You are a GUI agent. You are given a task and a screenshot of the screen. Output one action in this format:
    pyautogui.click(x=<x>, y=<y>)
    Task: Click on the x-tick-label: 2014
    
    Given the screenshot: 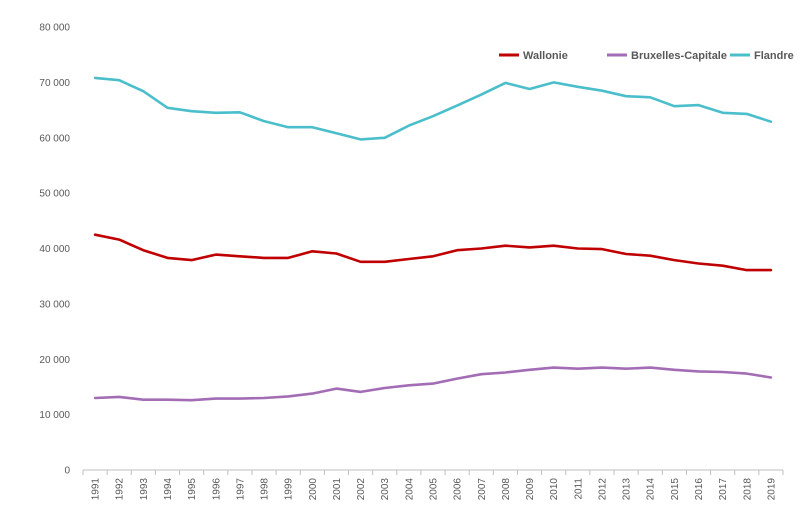 What is the action you would take?
    pyautogui.click(x=651, y=489)
    